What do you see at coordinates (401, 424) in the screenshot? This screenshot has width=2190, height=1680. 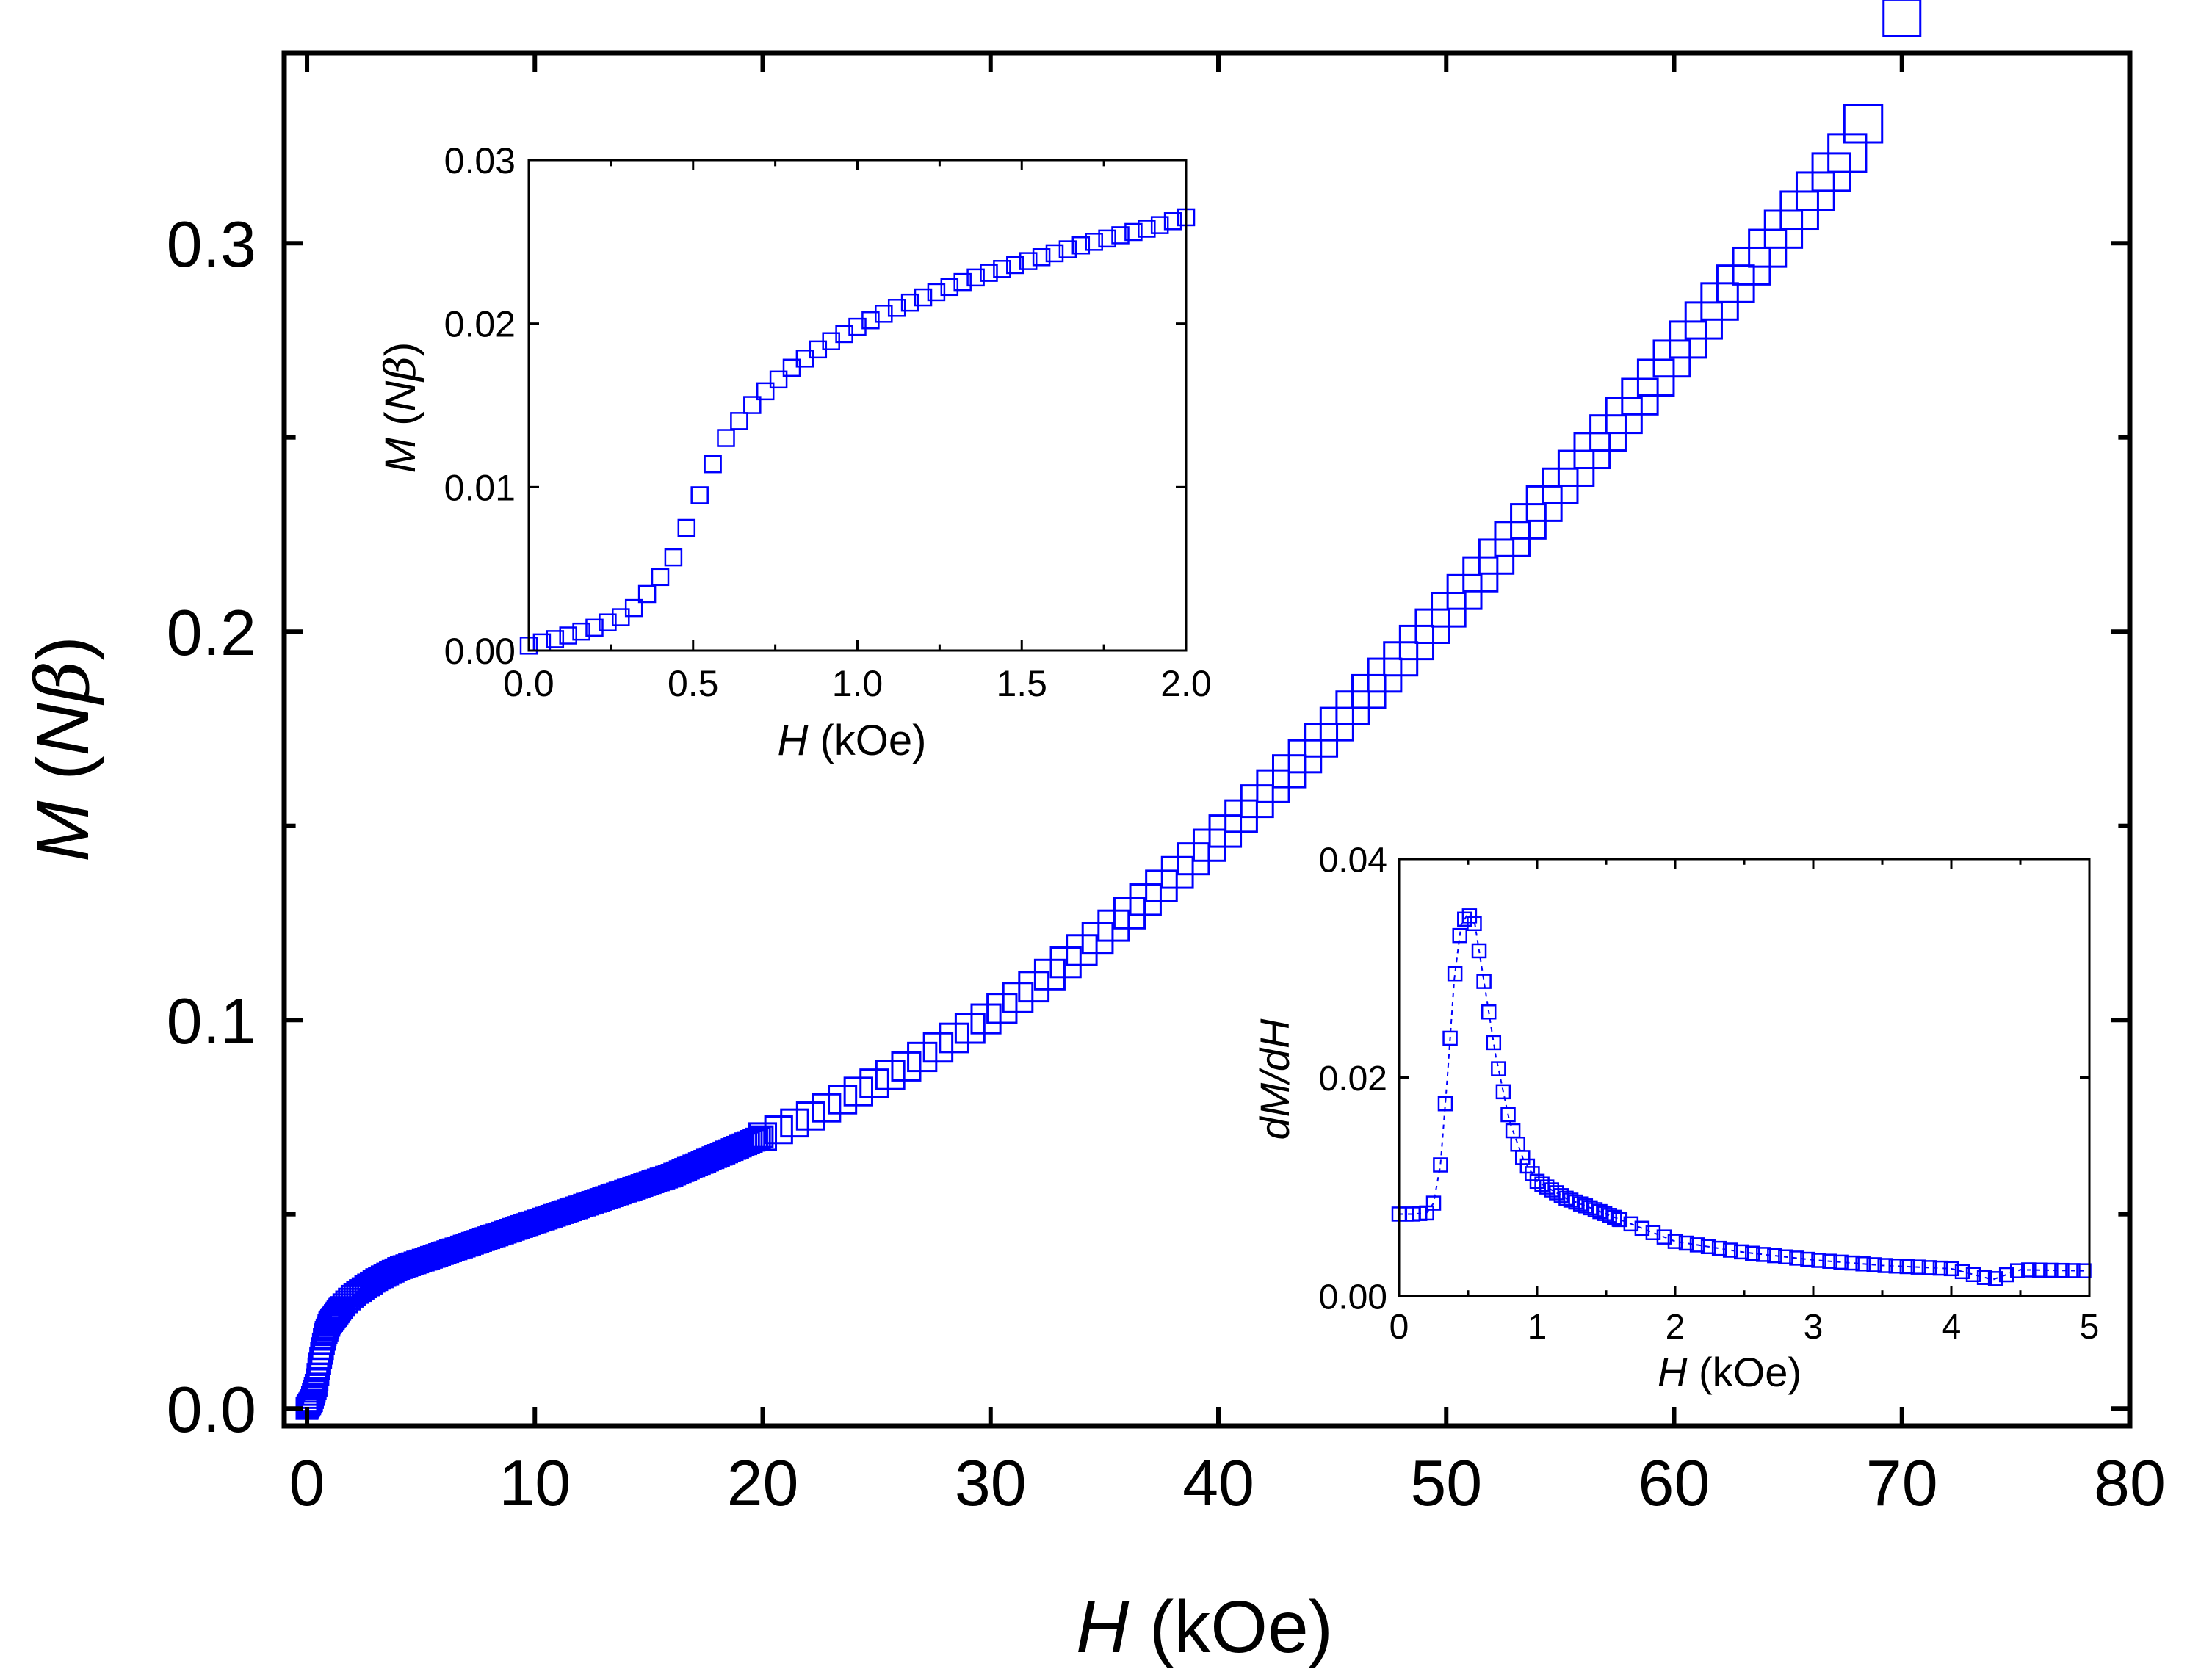 I see `inset-low-field-y-label-paren: (` at bounding box center [401, 424].